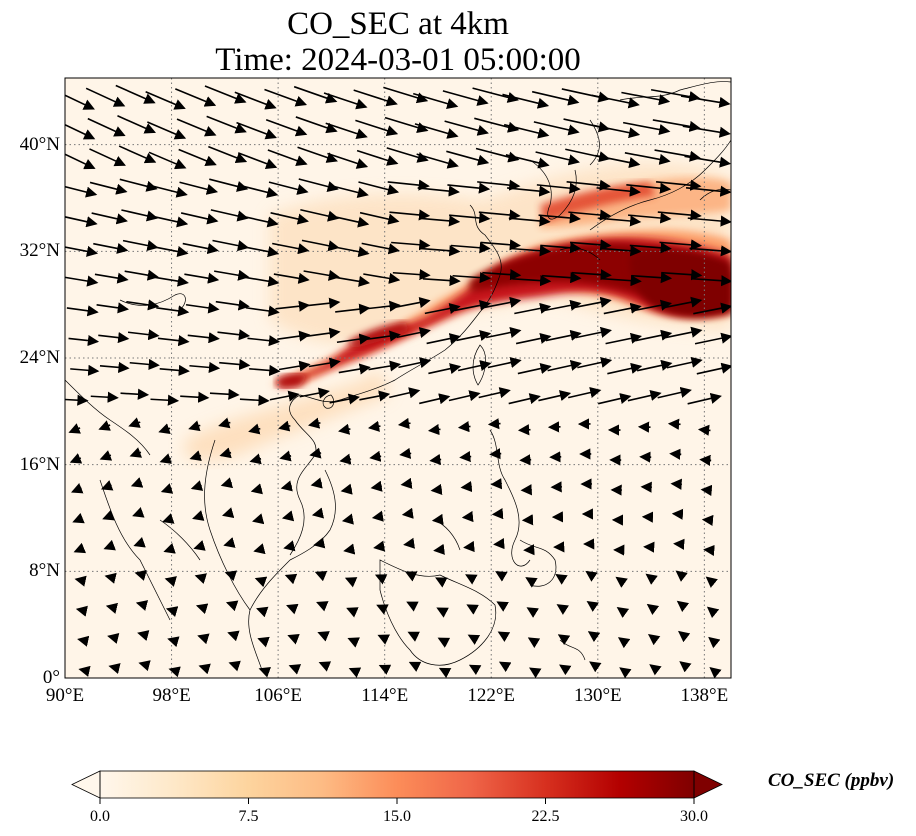 Image resolution: width=916 pixels, height=836 pixels. What do you see at coordinates (708, 784) in the screenshot?
I see `colorbar-extend-max` at bounding box center [708, 784].